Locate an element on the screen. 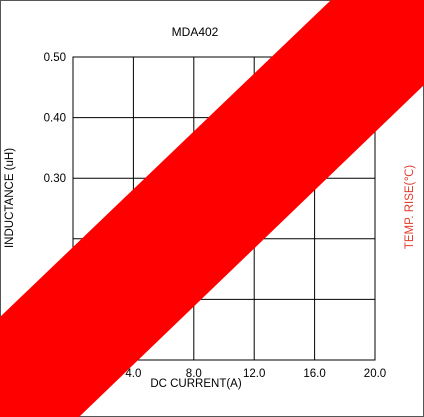 The image size is (424, 417). x-axis-label: DC CURRENT(A) is located at coordinates (196, 384).